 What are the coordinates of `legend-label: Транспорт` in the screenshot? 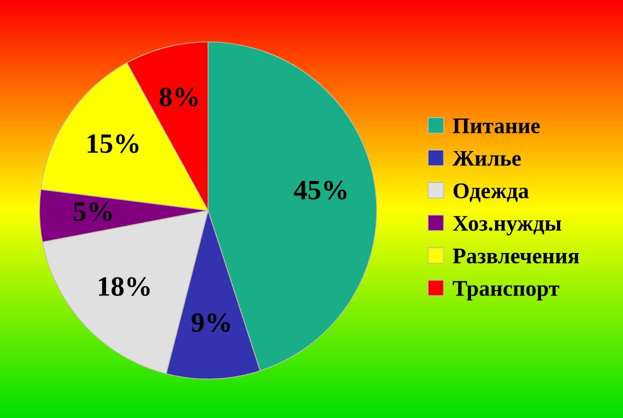 It's located at (506, 290).